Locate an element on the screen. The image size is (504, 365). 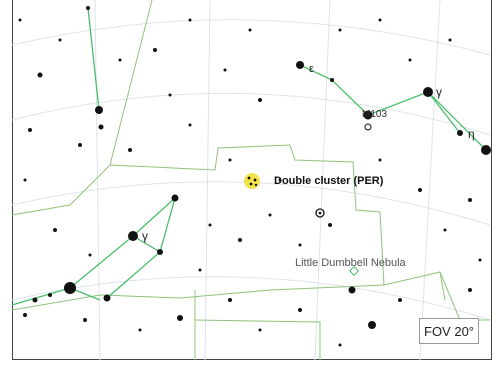
map-frame-bottom is located at coordinates (252, 359).